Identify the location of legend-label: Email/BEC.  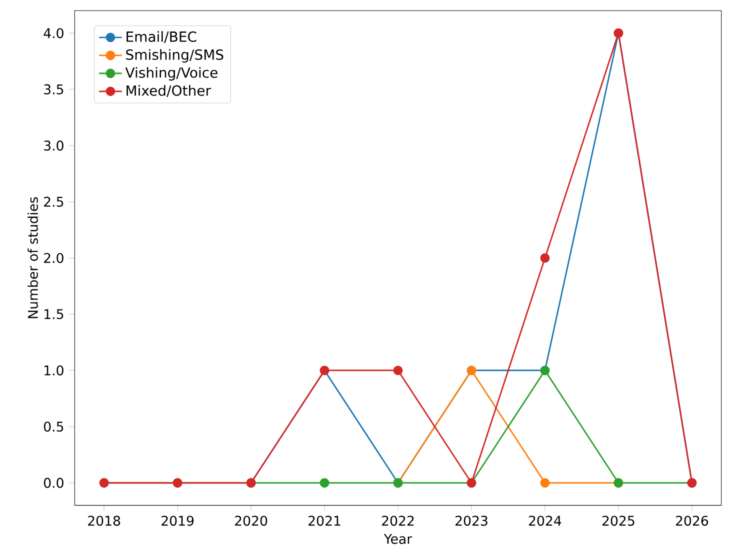
(161, 36).